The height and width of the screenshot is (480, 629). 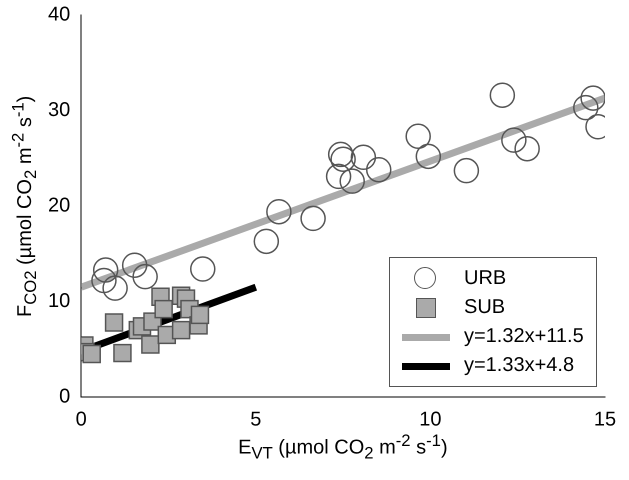 What do you see at coordinates (81, 419) in the screenshot?
I see `x-tick-label: 0` at bounding box center [81, 419].